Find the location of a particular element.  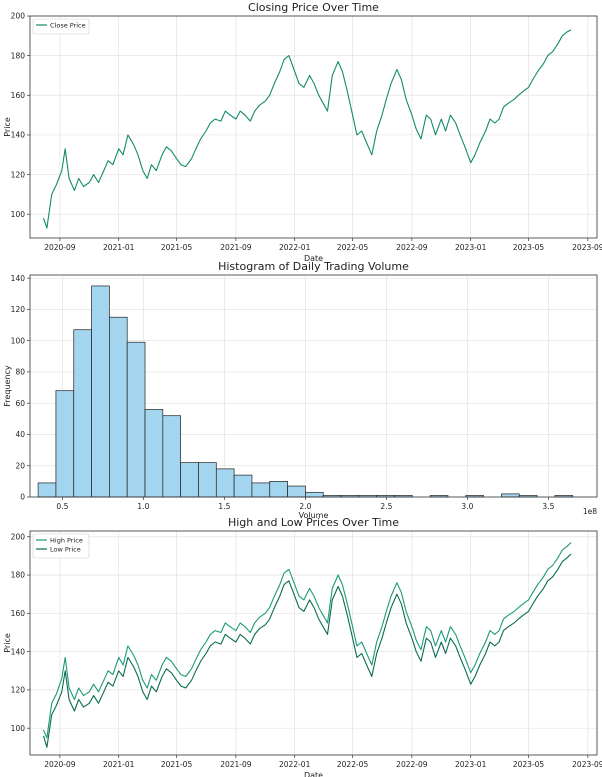

y-tick-label: 60 is located at coordinates (20, 403).